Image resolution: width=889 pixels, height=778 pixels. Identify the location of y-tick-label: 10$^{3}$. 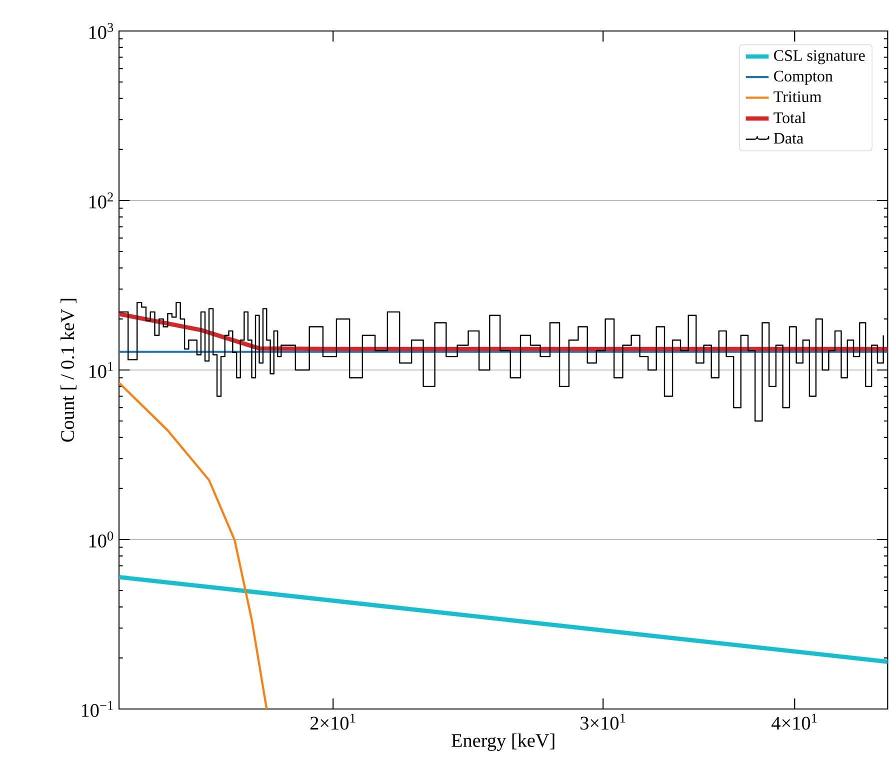
(101, 31).